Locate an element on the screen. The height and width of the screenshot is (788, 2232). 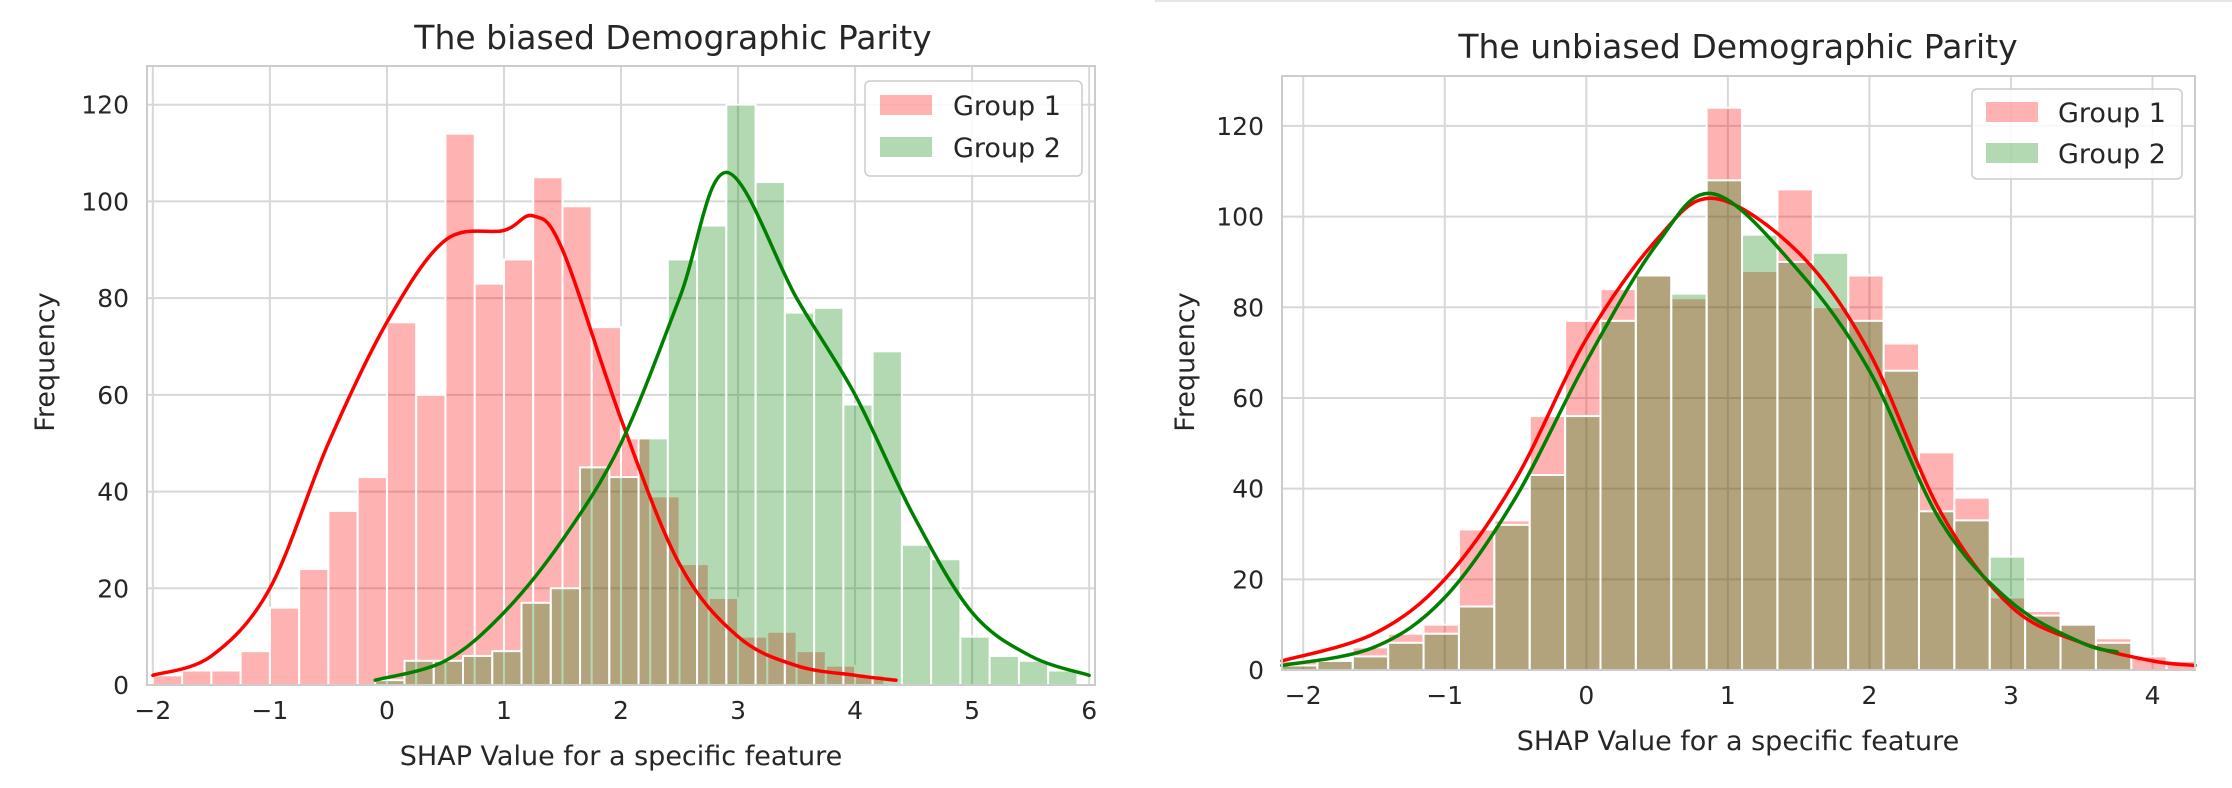
x-tick-label: 5 is located at coordinates (972, 710).